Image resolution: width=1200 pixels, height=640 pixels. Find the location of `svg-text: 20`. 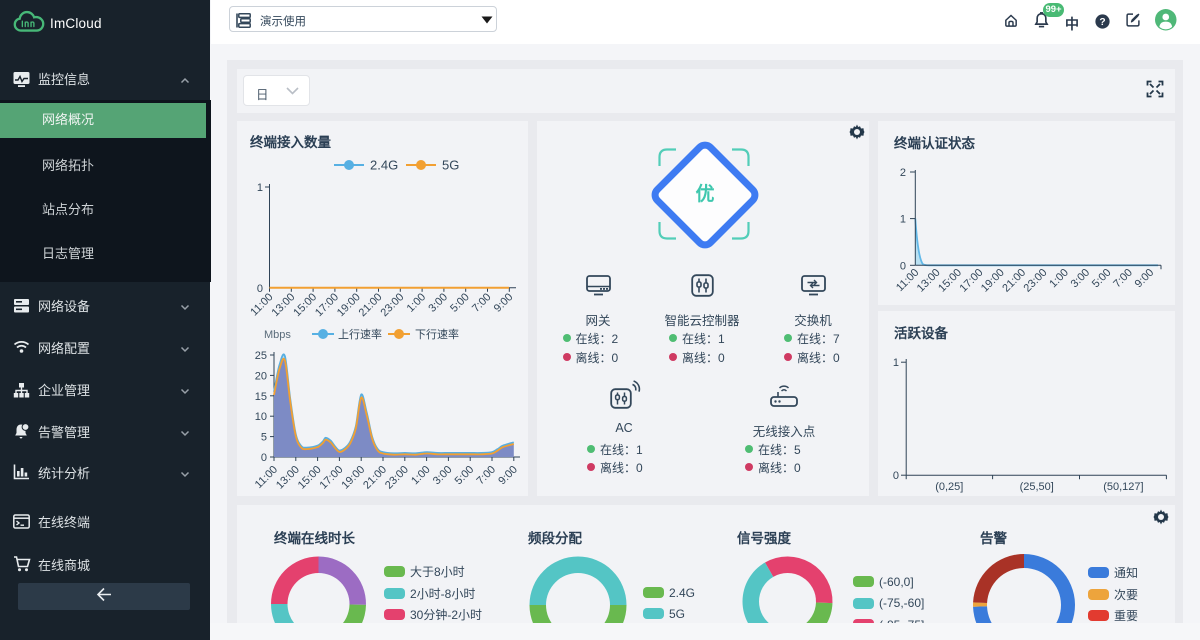

svg-text: 20 is located at coordinates (261, 376).